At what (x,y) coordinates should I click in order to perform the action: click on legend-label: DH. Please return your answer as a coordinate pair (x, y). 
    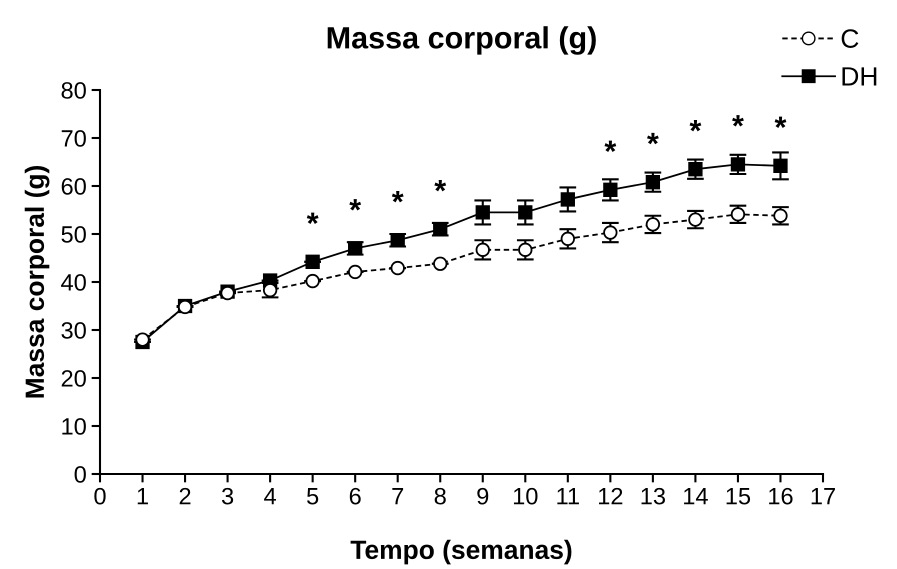
    Looking at the image, I should click on (859, 76).